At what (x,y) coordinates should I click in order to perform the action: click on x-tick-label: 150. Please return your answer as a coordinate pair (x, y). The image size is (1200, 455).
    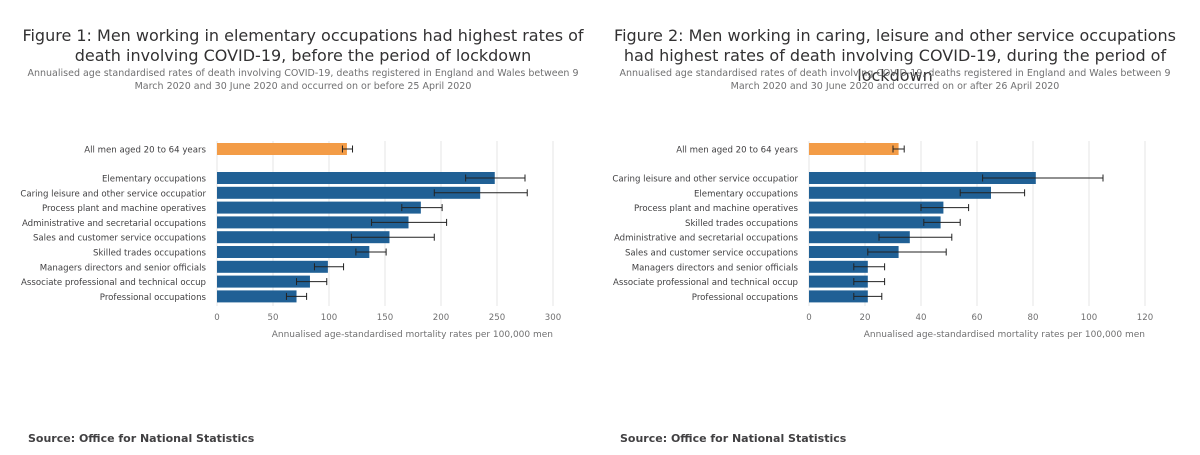
    Looking at the image, I should click on (385, 318).